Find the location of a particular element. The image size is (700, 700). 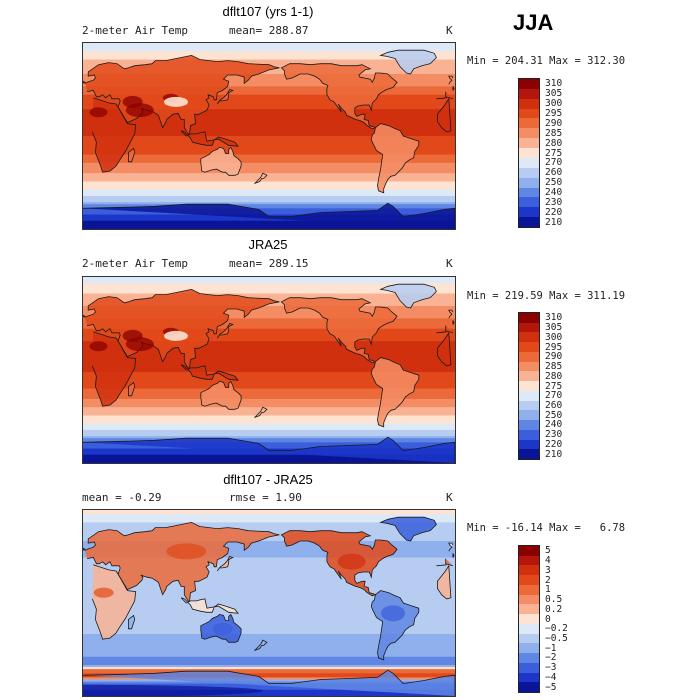

colorbar-label: 240 is located at coordinates (554, 192).